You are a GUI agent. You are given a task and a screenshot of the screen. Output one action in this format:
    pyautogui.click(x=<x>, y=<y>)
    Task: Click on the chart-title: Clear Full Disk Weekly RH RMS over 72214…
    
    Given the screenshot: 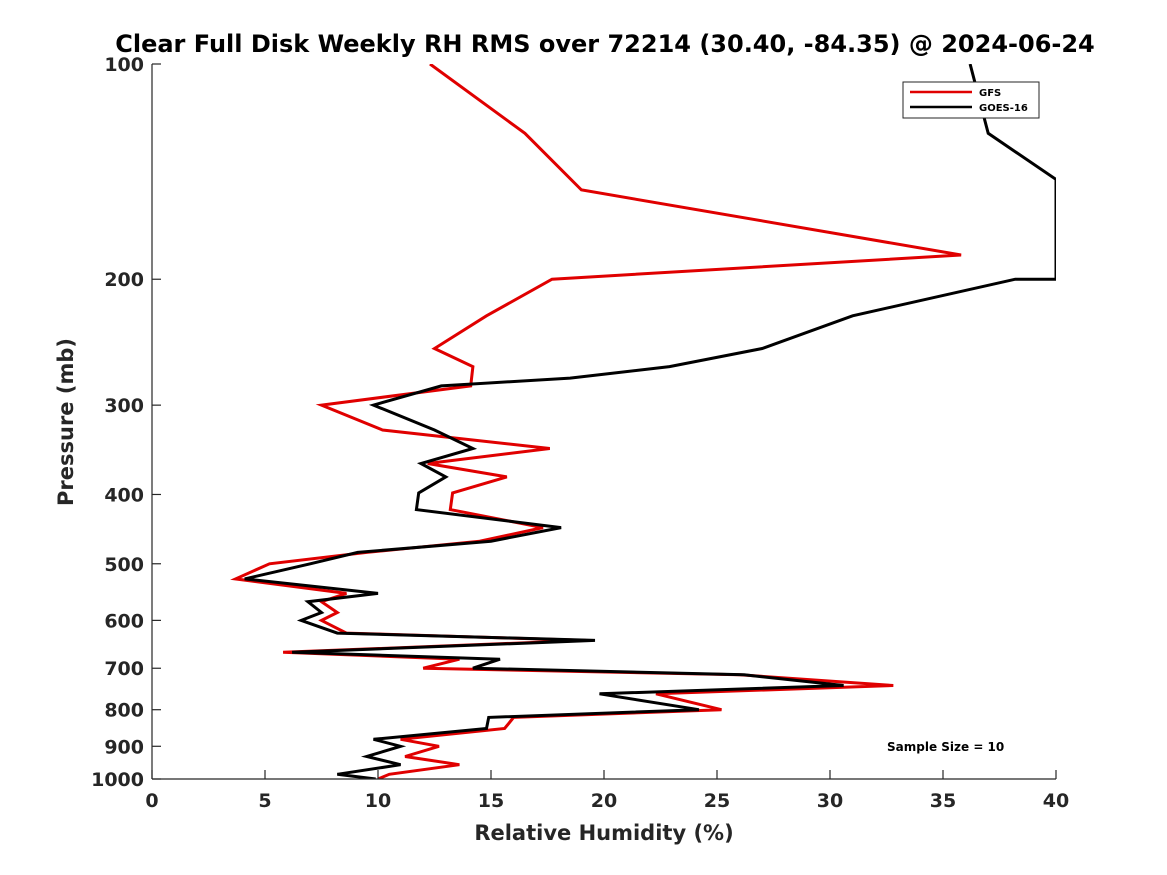 What is the action you would take?
    pyautogui.click(x=605, y=44)
    